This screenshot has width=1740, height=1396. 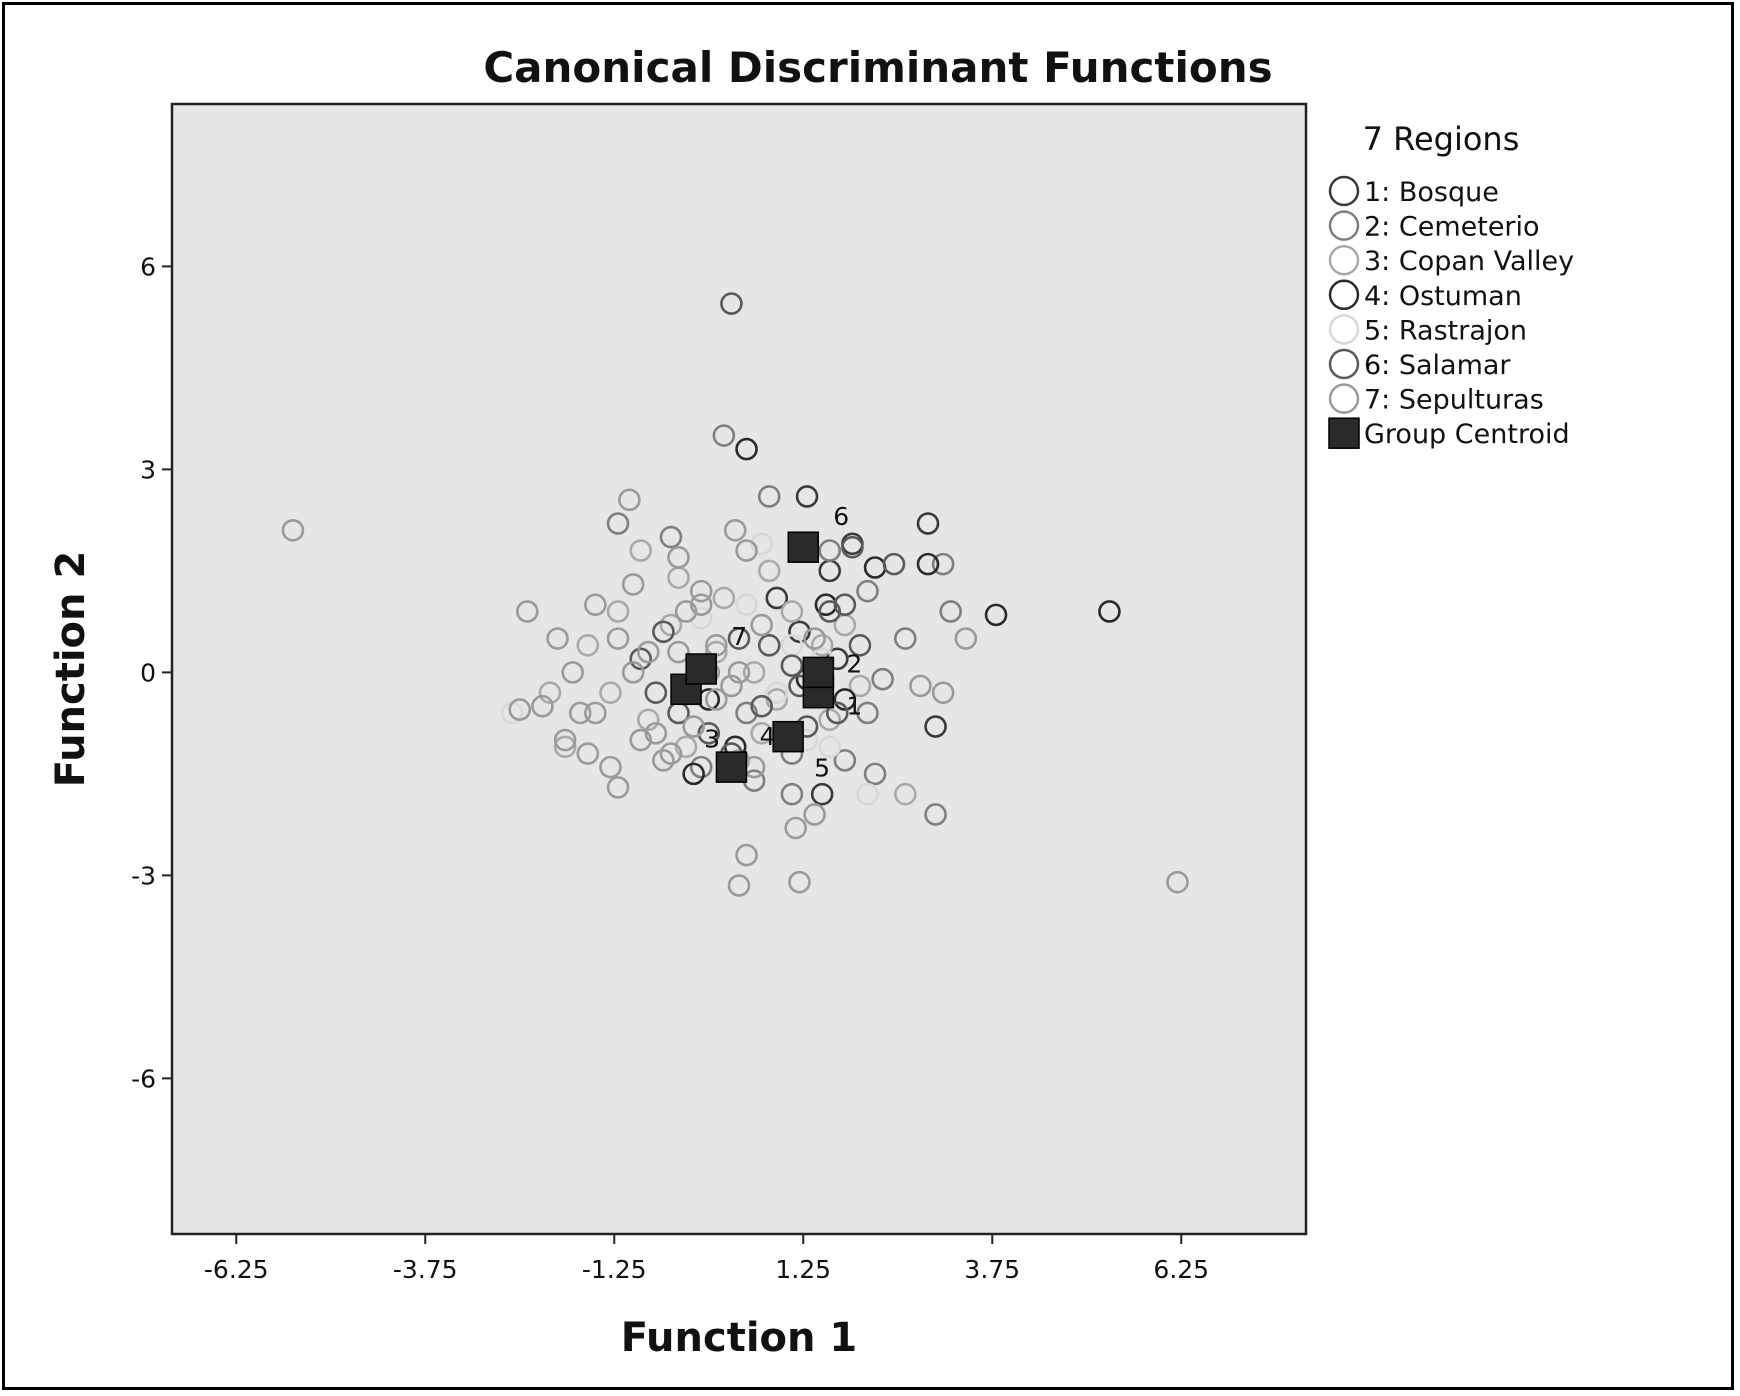 I want to click on y-tick-label: -3, so click(x=143, y=875).